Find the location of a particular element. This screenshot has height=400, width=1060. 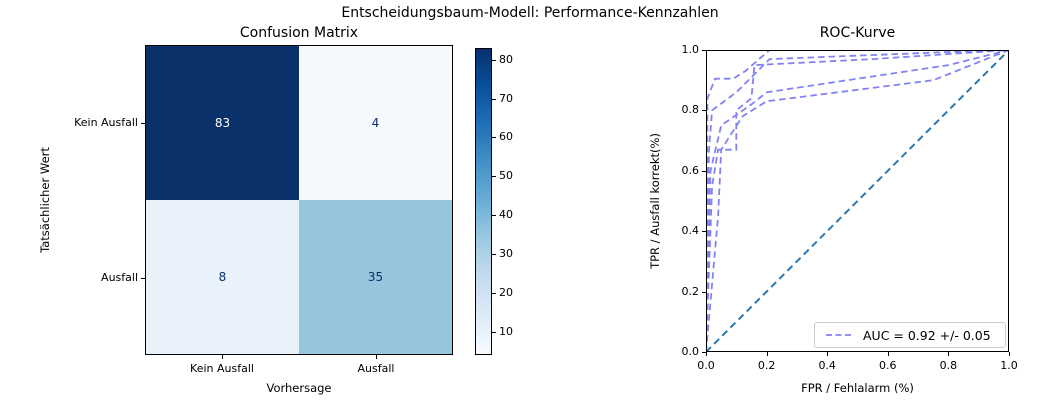

cm-xtick-label: Kein Ausfall is located at coordinates (222, 368).